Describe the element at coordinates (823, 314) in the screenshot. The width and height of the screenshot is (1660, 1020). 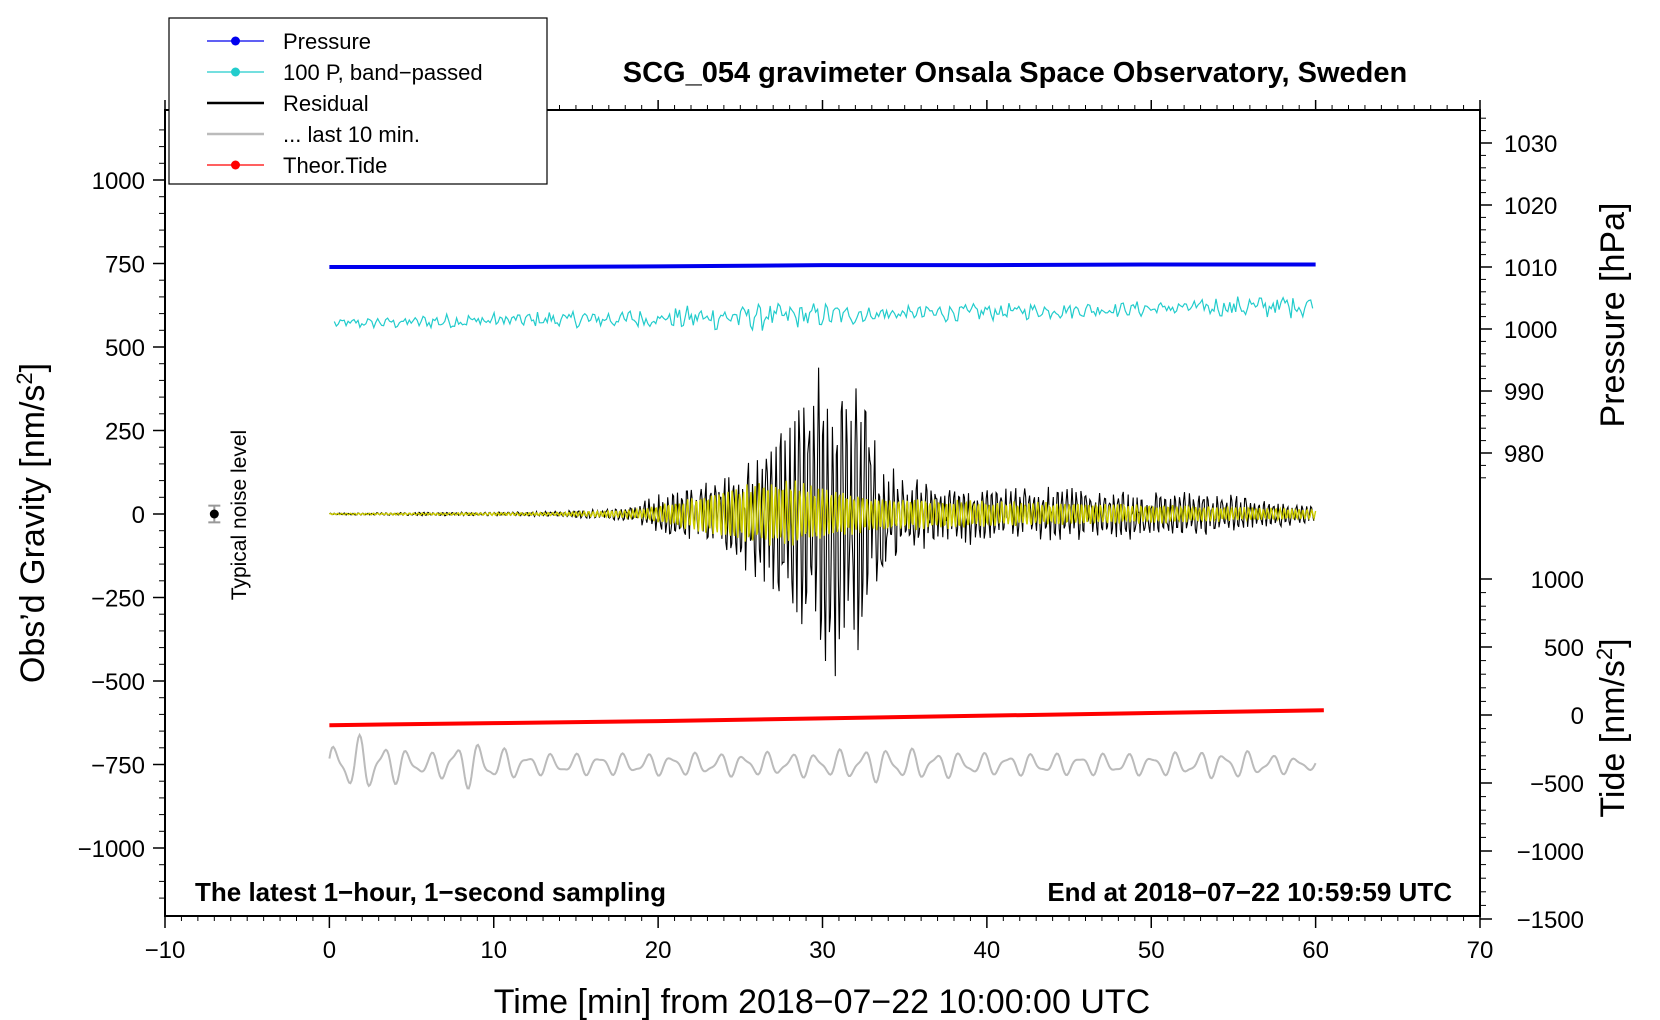
I see `series-band-passed-line` at that location.